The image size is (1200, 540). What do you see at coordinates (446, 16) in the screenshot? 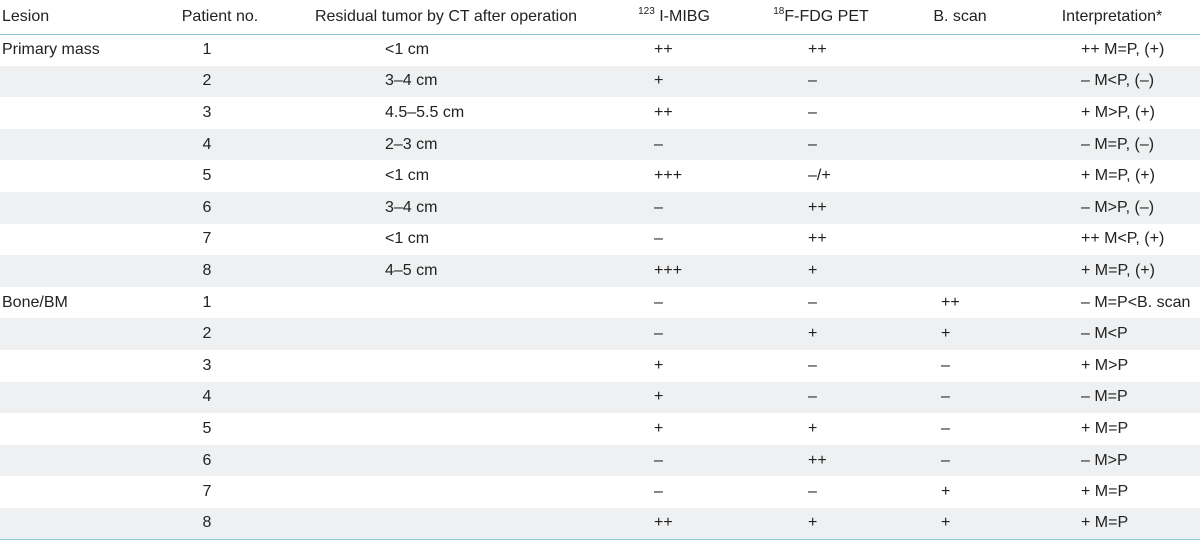
I see `header-residual-tumor: Residual tumor by CT after operation` at bounding box center [446, 16].